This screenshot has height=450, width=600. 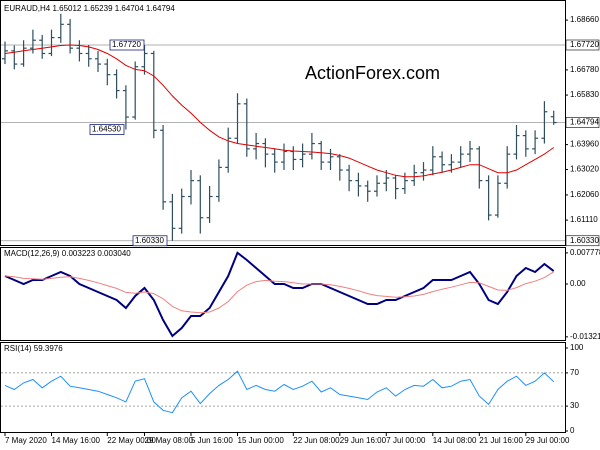 I want to click on x-tick-label: 5 Jun 16:00, so click(x=212, y=440).